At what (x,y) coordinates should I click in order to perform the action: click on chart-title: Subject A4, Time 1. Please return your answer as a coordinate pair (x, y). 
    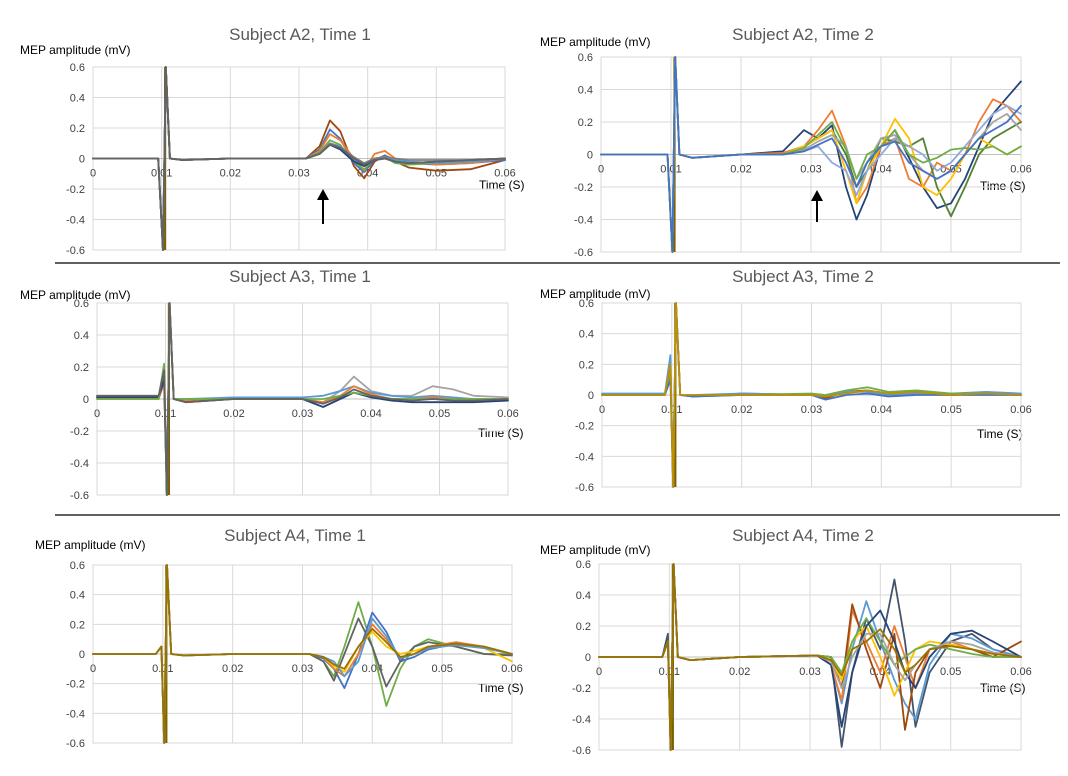
    Looking at the image, I should click on (295, 535).